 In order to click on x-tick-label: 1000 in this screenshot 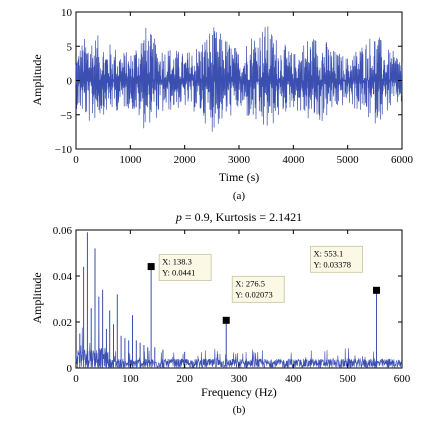, I will do `click(130, 160)`.